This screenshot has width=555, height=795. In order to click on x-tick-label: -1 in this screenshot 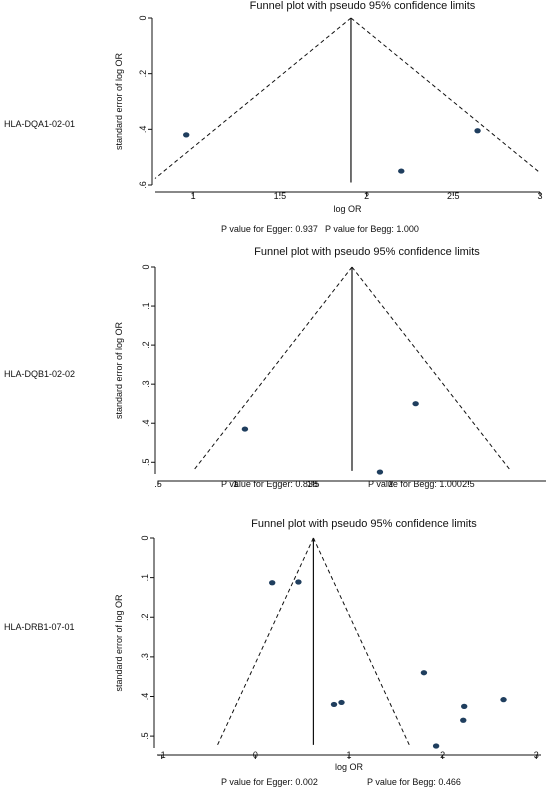, I will do `click(162, 755)`.